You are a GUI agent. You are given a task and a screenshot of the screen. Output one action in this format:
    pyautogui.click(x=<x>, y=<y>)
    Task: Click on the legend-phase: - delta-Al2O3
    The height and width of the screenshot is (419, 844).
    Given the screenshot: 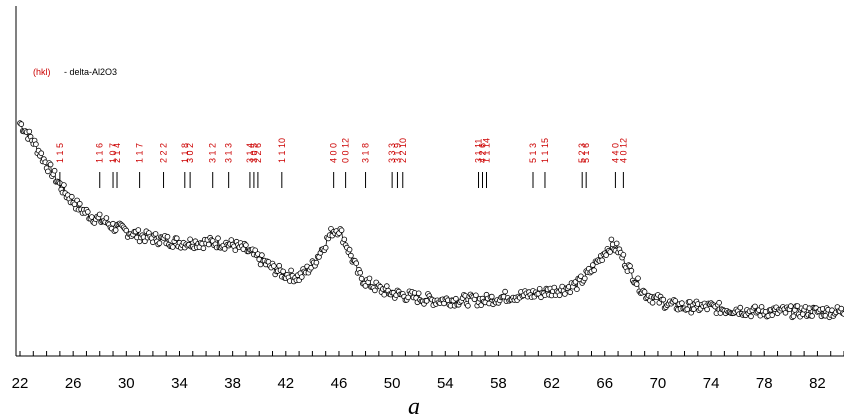 What is the action you would take?
    pyautogui.click(x=90, y=72)
    